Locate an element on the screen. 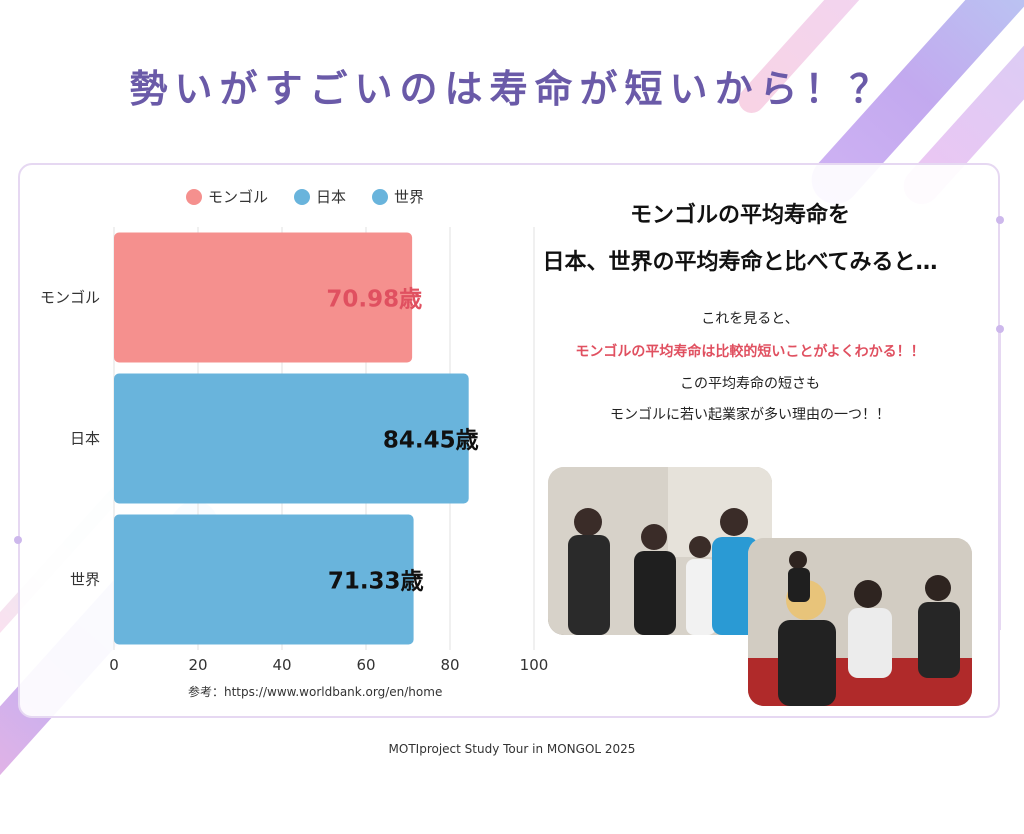 This screenshot has width=1024, height=834. legend-item-japan: 日本 is located at coordinates (320, 196).